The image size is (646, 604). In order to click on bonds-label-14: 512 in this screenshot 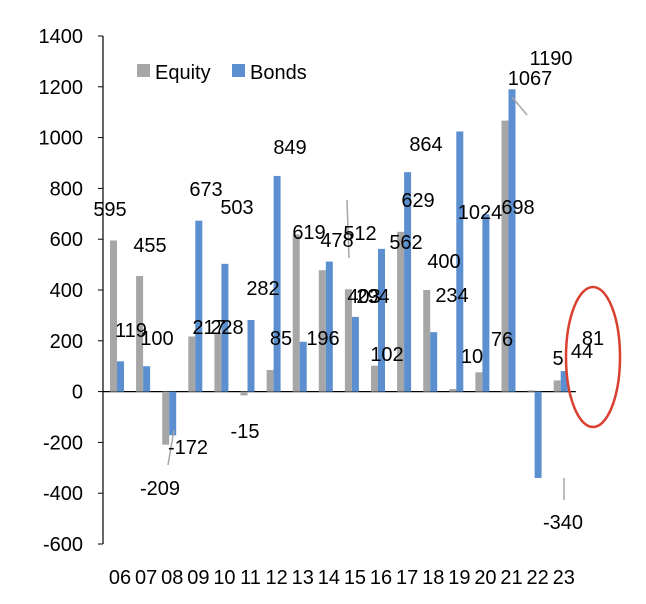, I will do `click(359, 234)`.